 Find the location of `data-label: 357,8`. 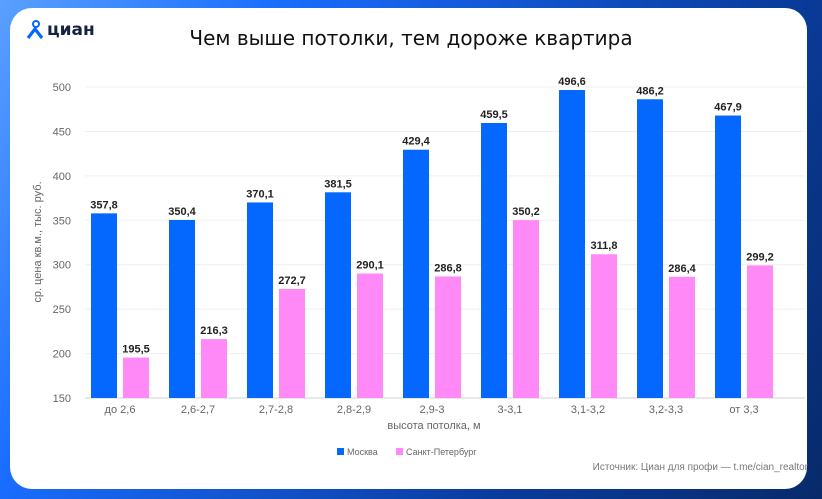

data-label: 357,8 is located at coordinates (104, 205).